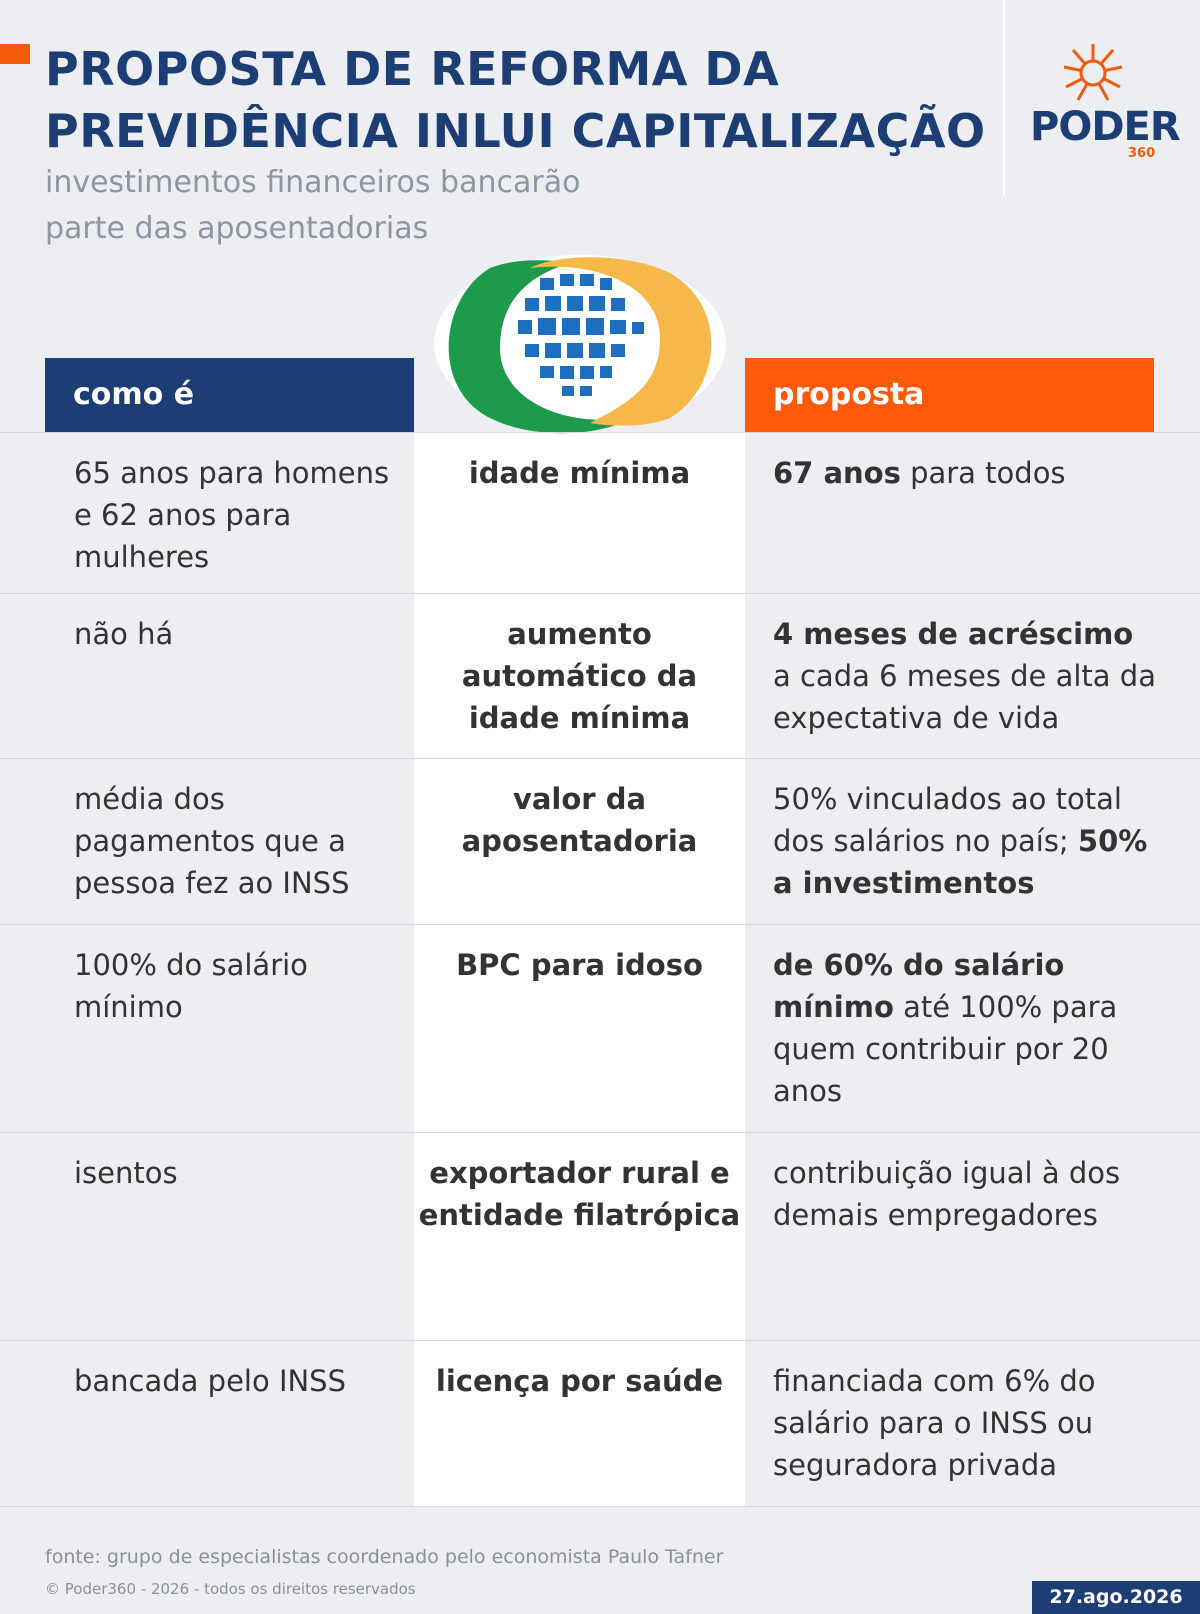 The image size is (1200, 1614). I want to click on divider, so click(1004, 97).